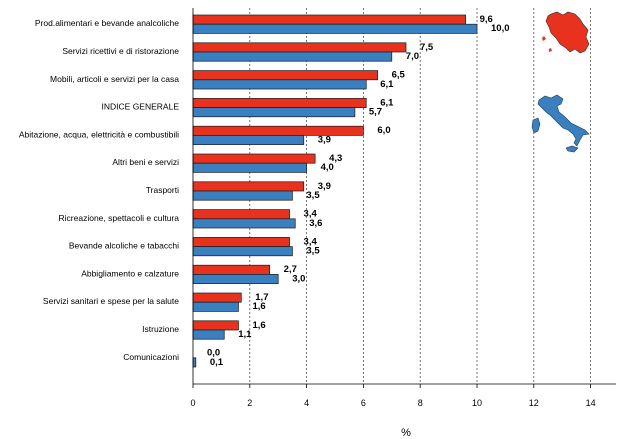  I want to click on category-label: Servizi sanitari e spese per la salute, so click(111, 301).